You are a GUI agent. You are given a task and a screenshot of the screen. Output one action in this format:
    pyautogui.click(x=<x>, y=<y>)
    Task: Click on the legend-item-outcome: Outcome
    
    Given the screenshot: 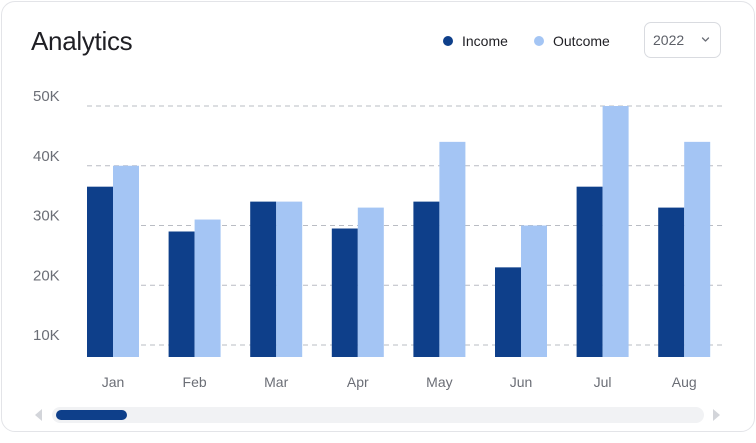 What is the action you would take?
    pyautogui.click(x=572, y=41)
    